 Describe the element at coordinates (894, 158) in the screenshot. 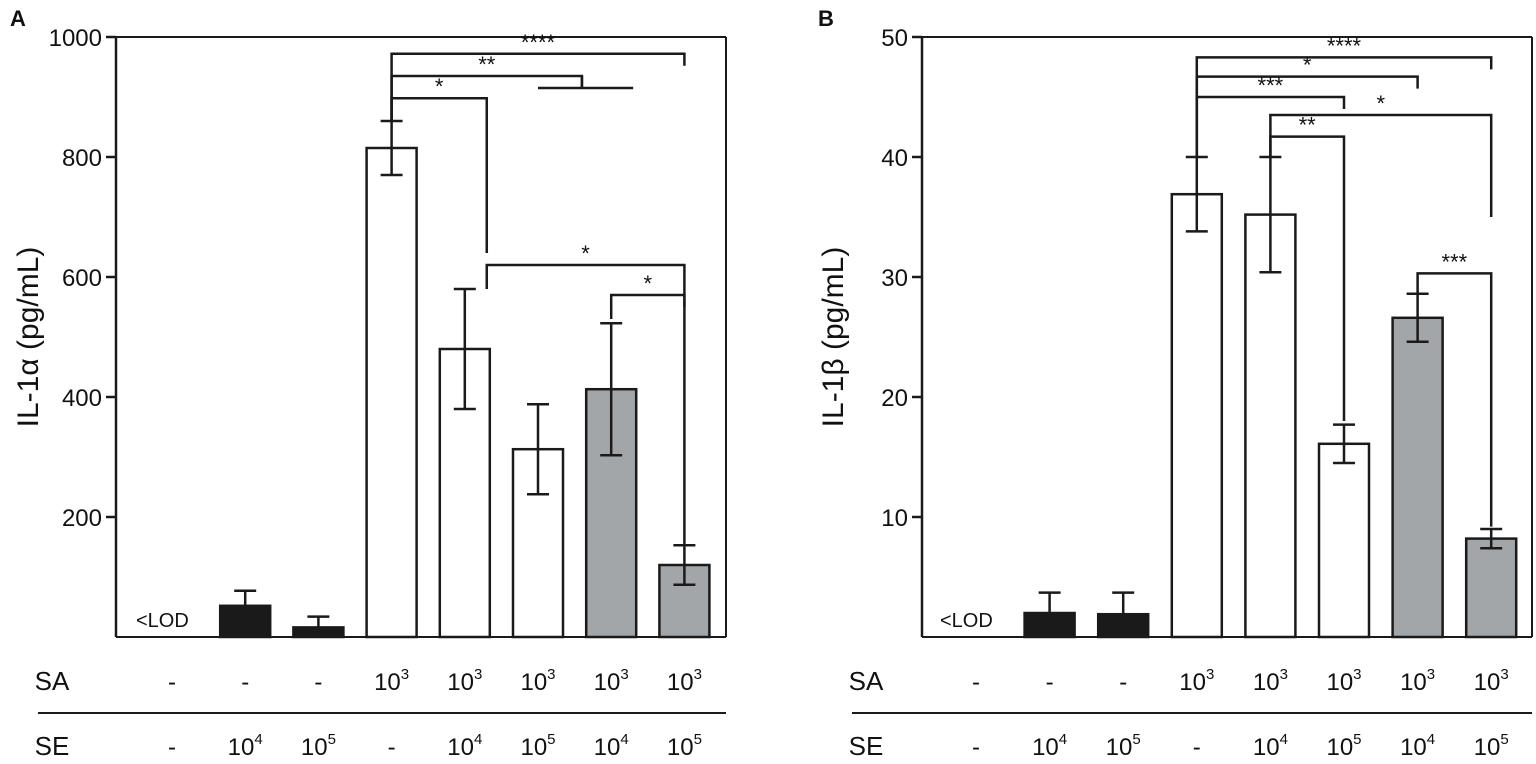

I see `y-tick-label: 40` at that location.